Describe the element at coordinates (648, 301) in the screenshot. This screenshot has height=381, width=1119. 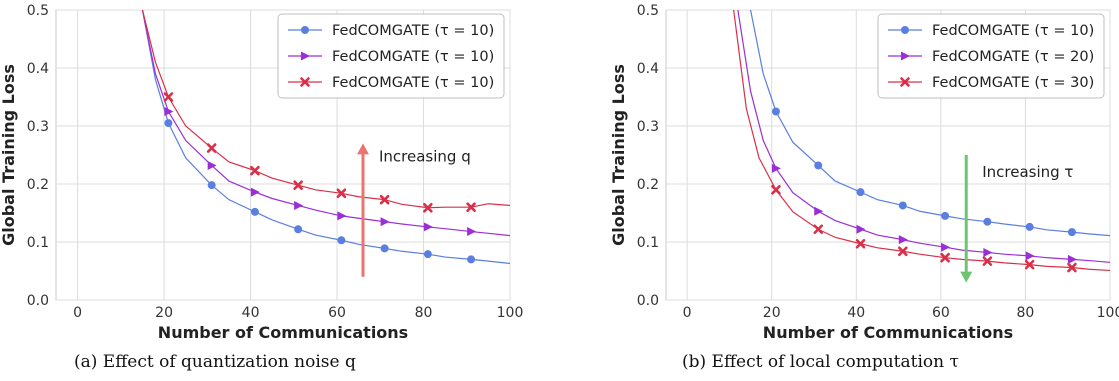
I see `y-tick-label: 0.0` at that location.